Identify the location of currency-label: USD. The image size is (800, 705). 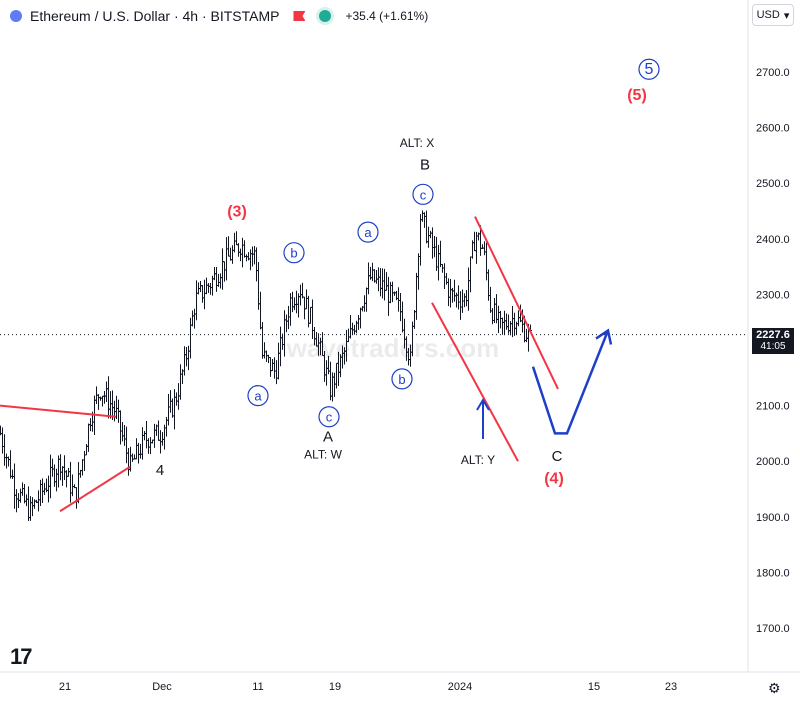
(768, 15).